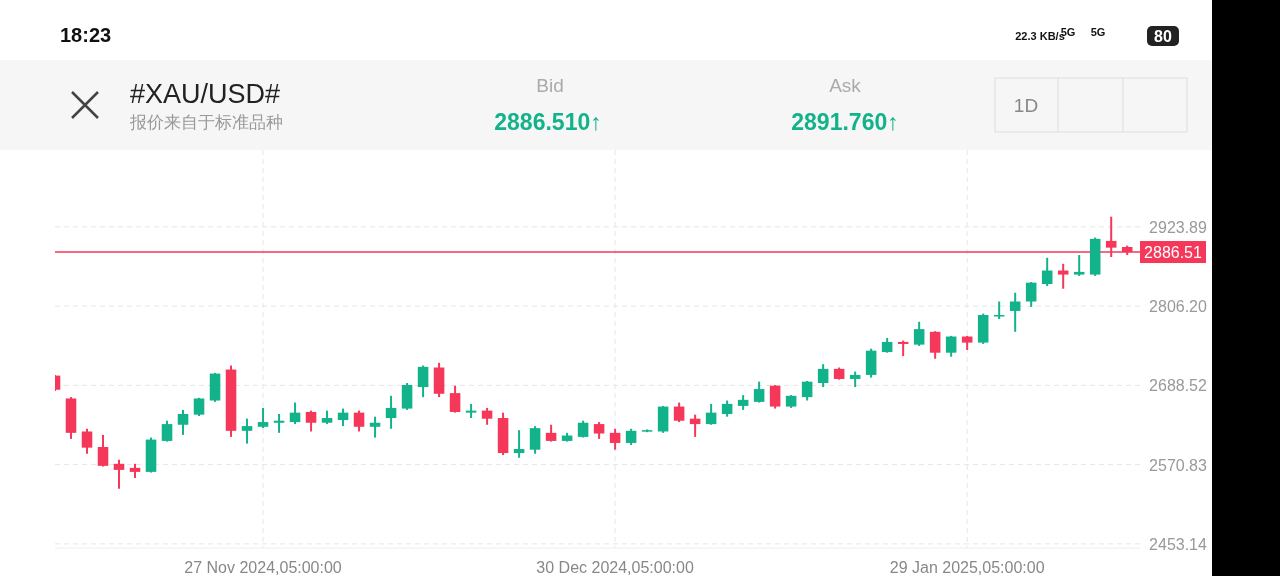 Image resolution: width=1280 pixels, height=576 pixels. I want to click on text: 1D, so click(1026, 105).